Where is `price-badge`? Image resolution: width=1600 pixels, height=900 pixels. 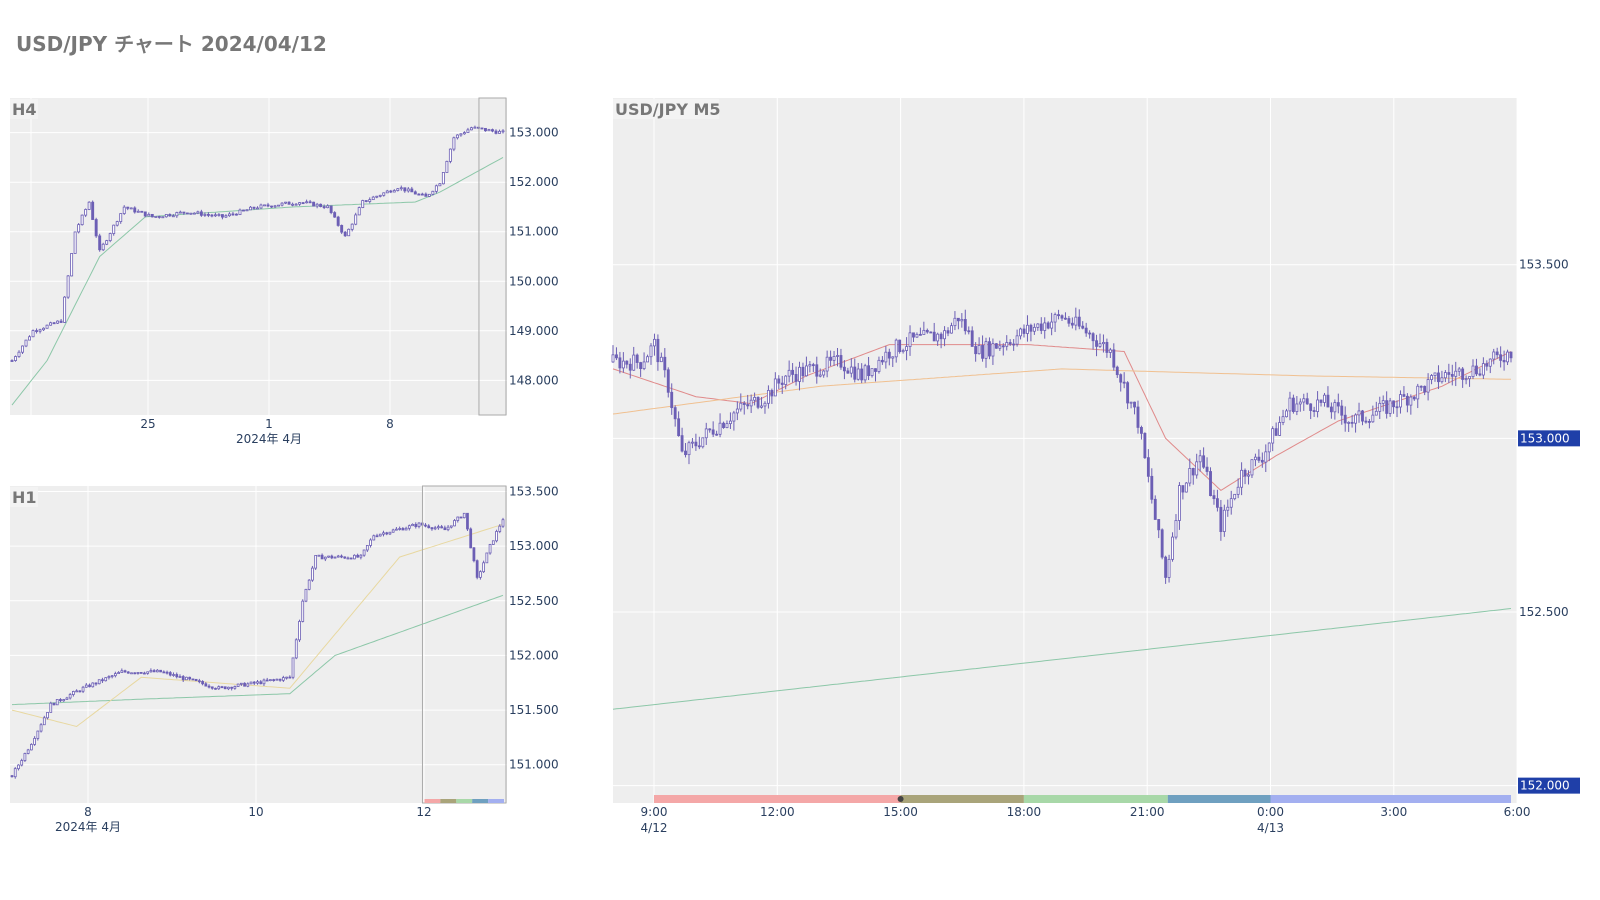 price-badge is located at coordinates (1549, 438).